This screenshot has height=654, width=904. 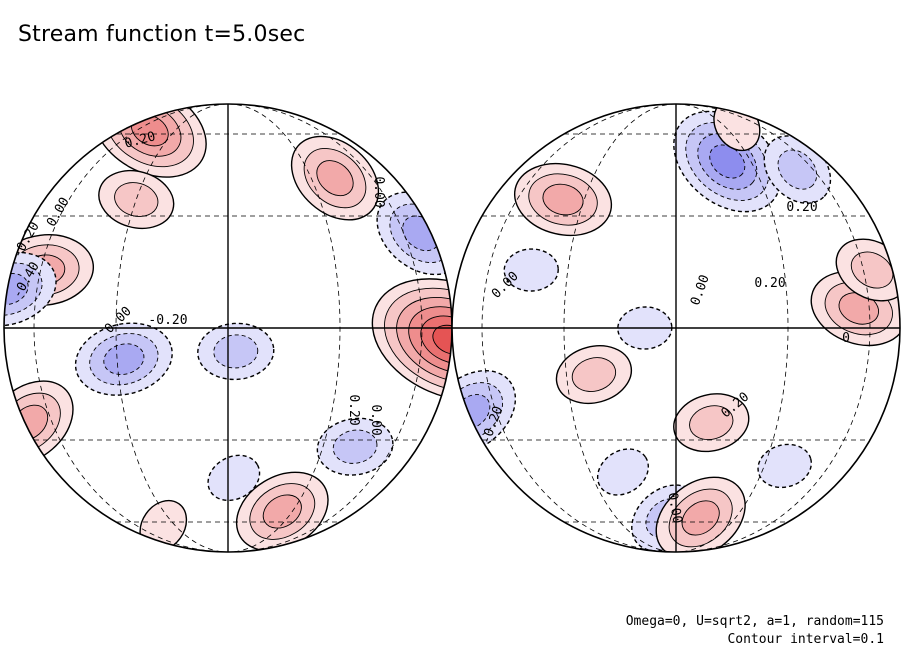 I want to click on contour-label: -0.20, so click(x=167, y=320).